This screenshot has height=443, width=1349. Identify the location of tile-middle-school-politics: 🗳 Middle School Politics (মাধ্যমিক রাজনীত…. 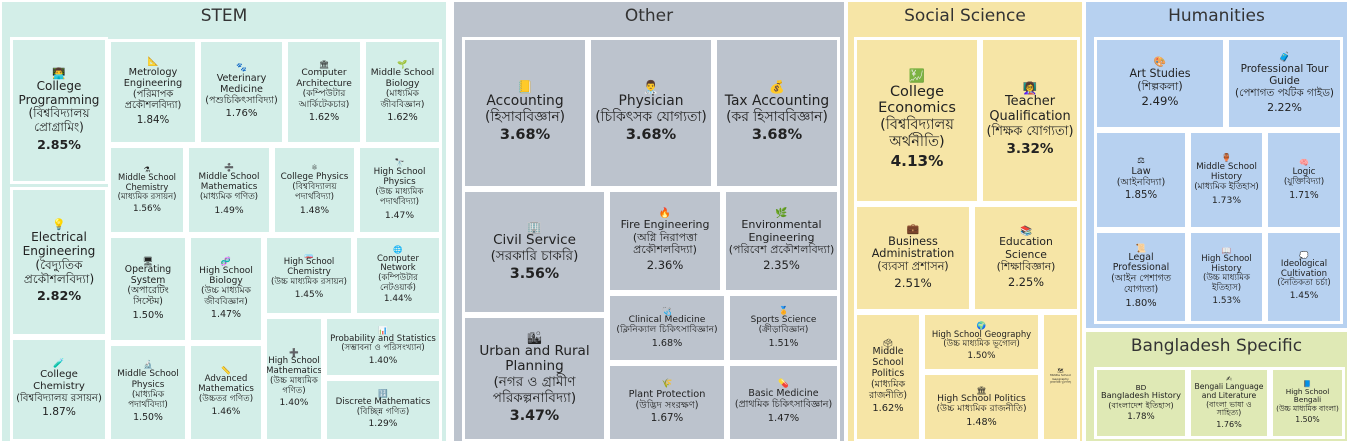
(888, 377).